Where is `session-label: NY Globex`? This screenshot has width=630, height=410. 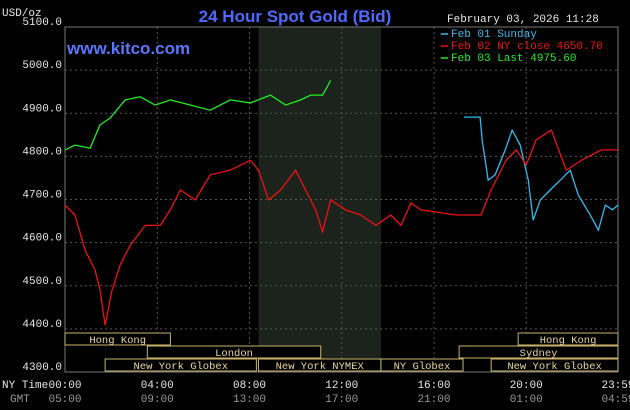 session-label: NY Globex is located at coordinates (422, 367).